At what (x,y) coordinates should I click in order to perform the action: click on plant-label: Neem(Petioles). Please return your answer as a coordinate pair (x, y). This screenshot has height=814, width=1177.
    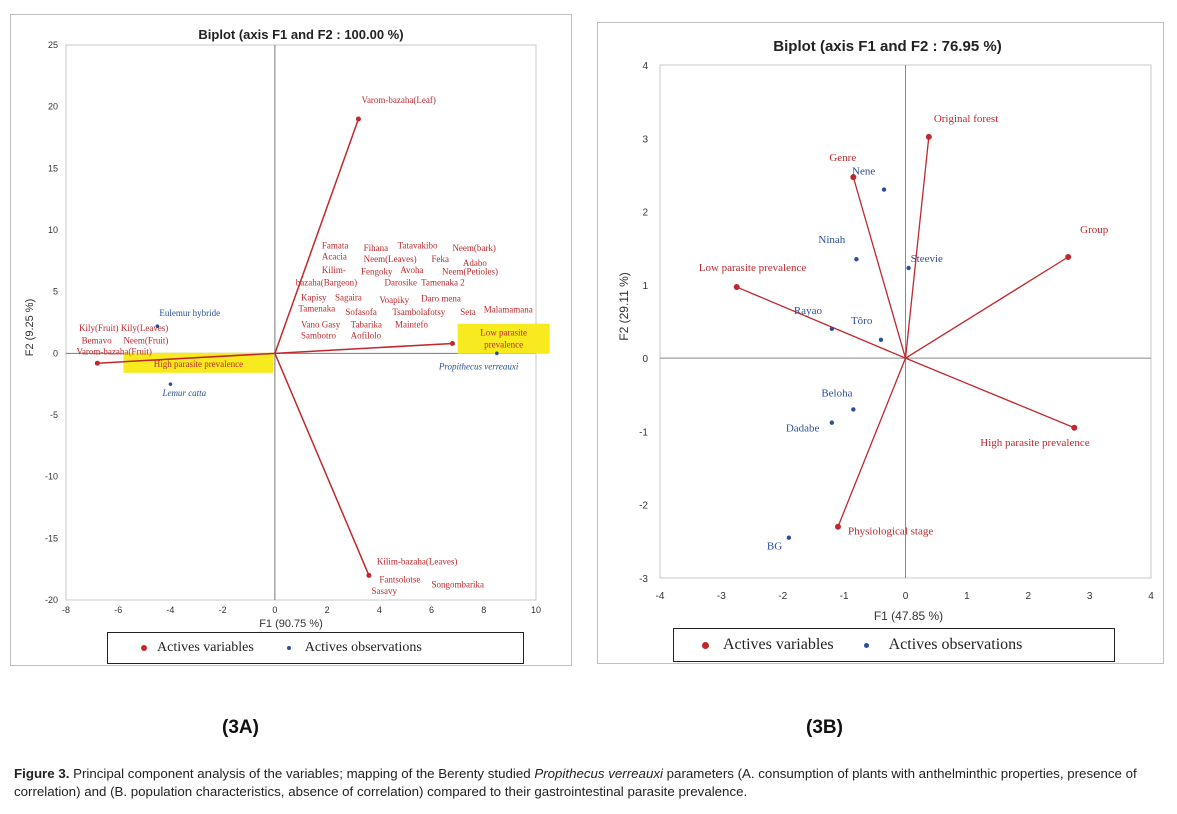
    Looking at the image, I should click on (470, 271).